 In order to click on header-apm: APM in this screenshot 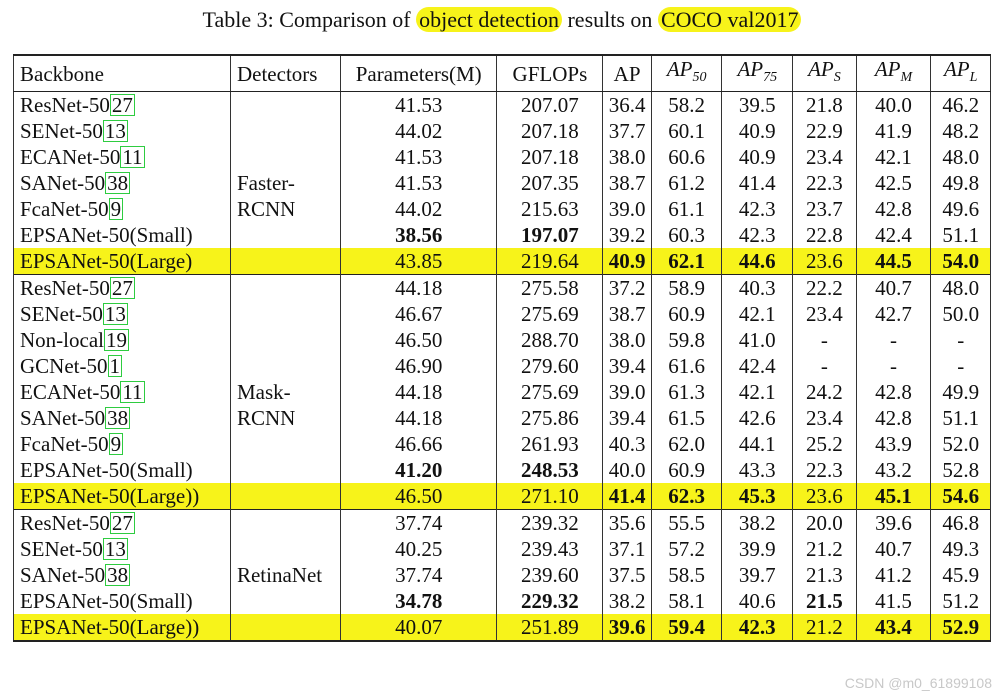, I will do `click(893, 73)`.